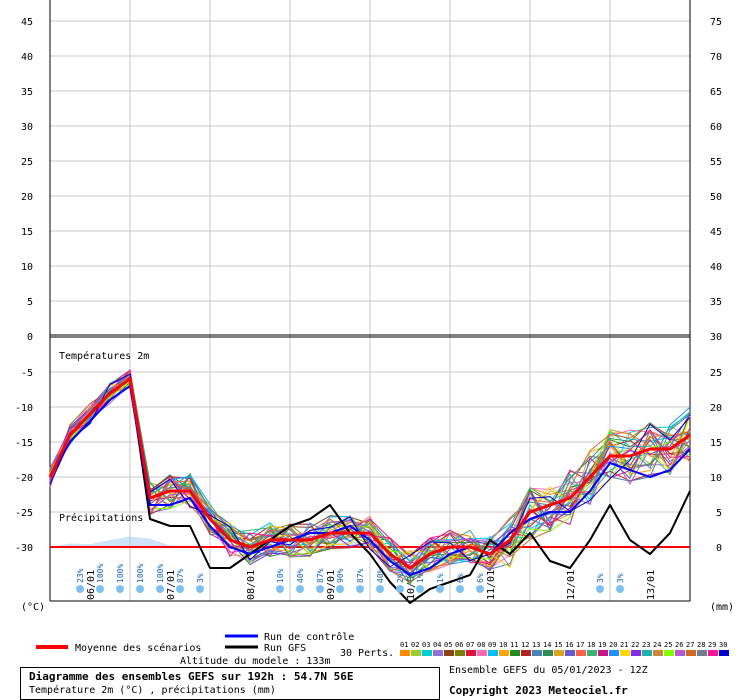 This screenshot has height=700, width=740. I want to click on y-tick-lower-right: 15, so click(716, 443).